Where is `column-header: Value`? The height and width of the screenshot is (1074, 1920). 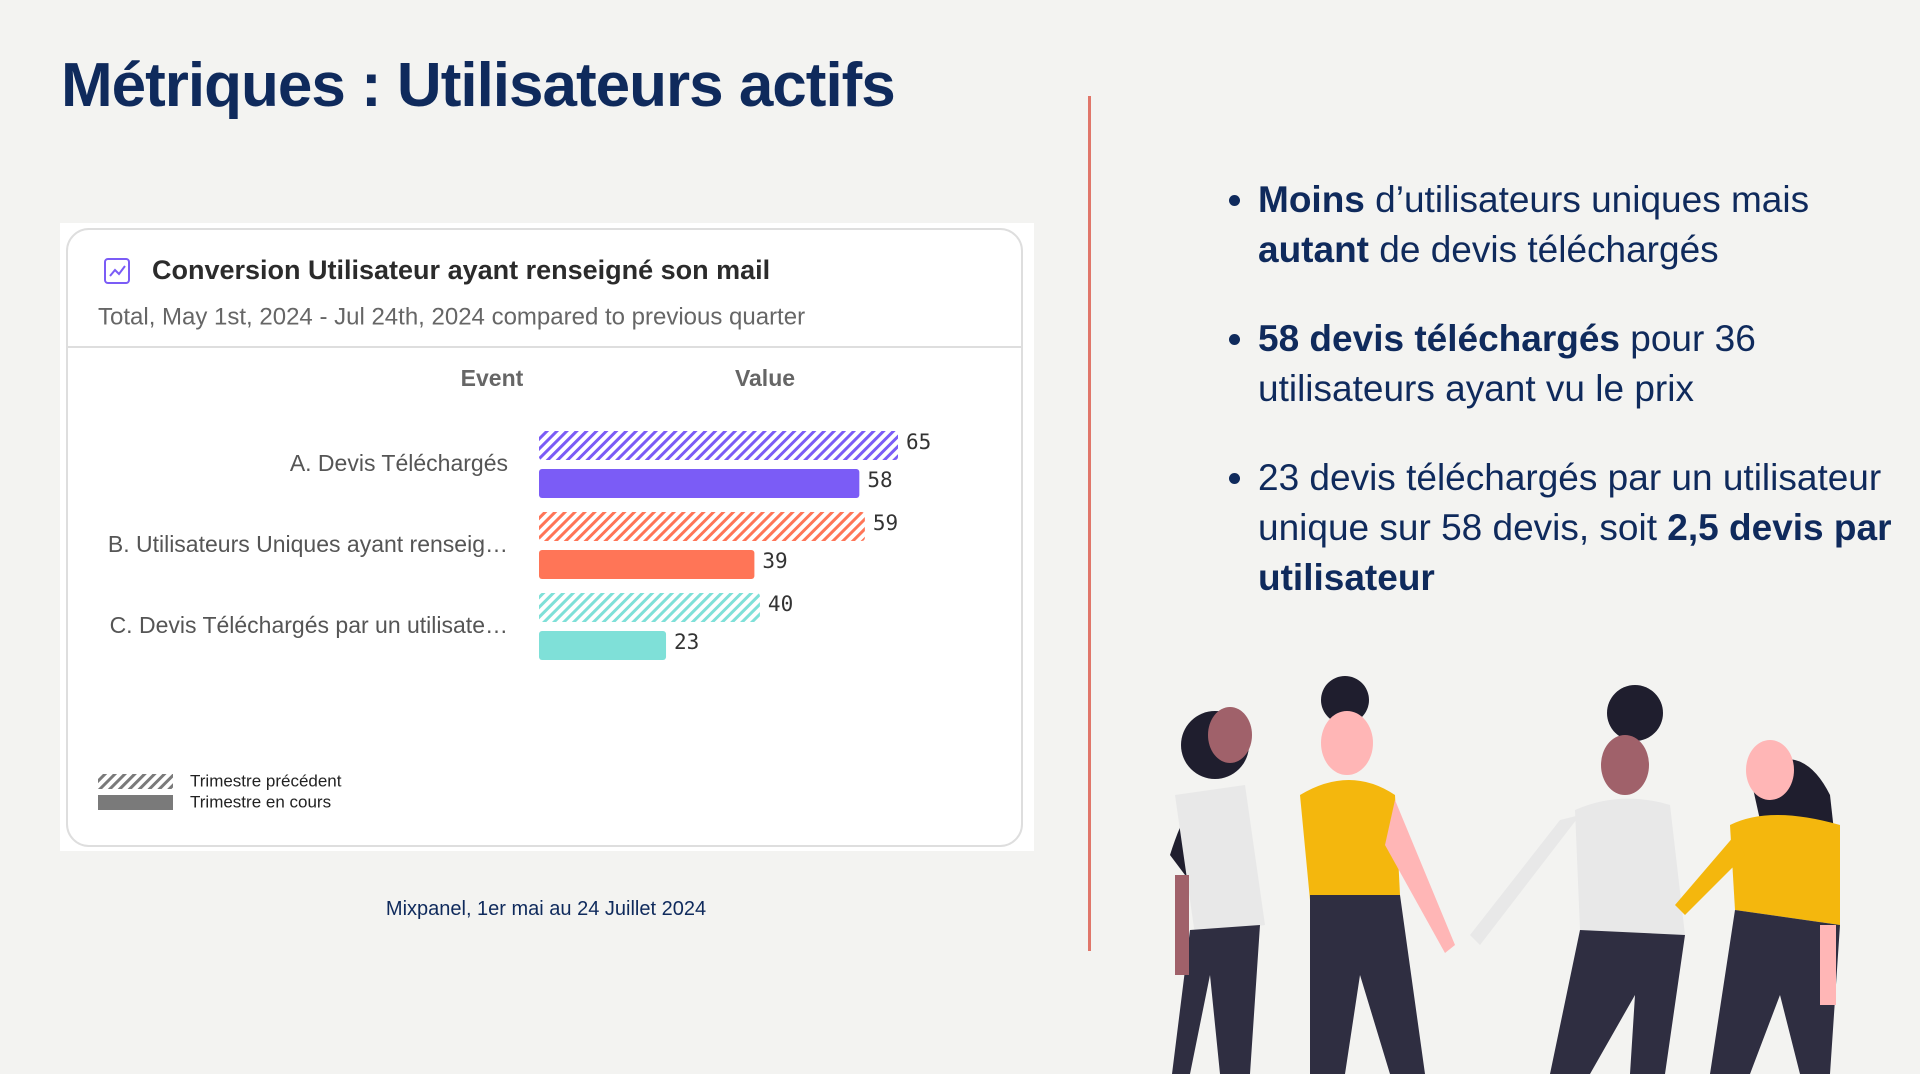
column-header: Value is located at coordinates (765, 378).